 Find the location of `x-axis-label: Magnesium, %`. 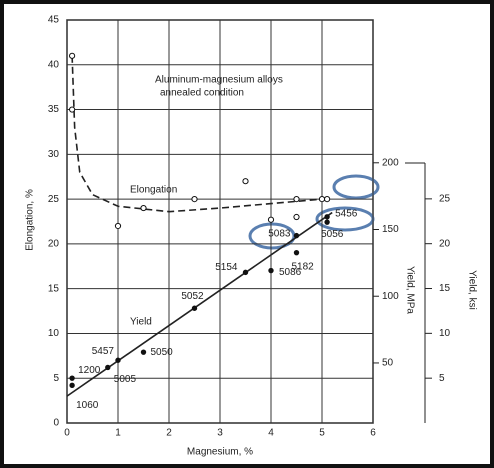

x-axis-label: Magnesium, % is located at coordinates (220, 452).